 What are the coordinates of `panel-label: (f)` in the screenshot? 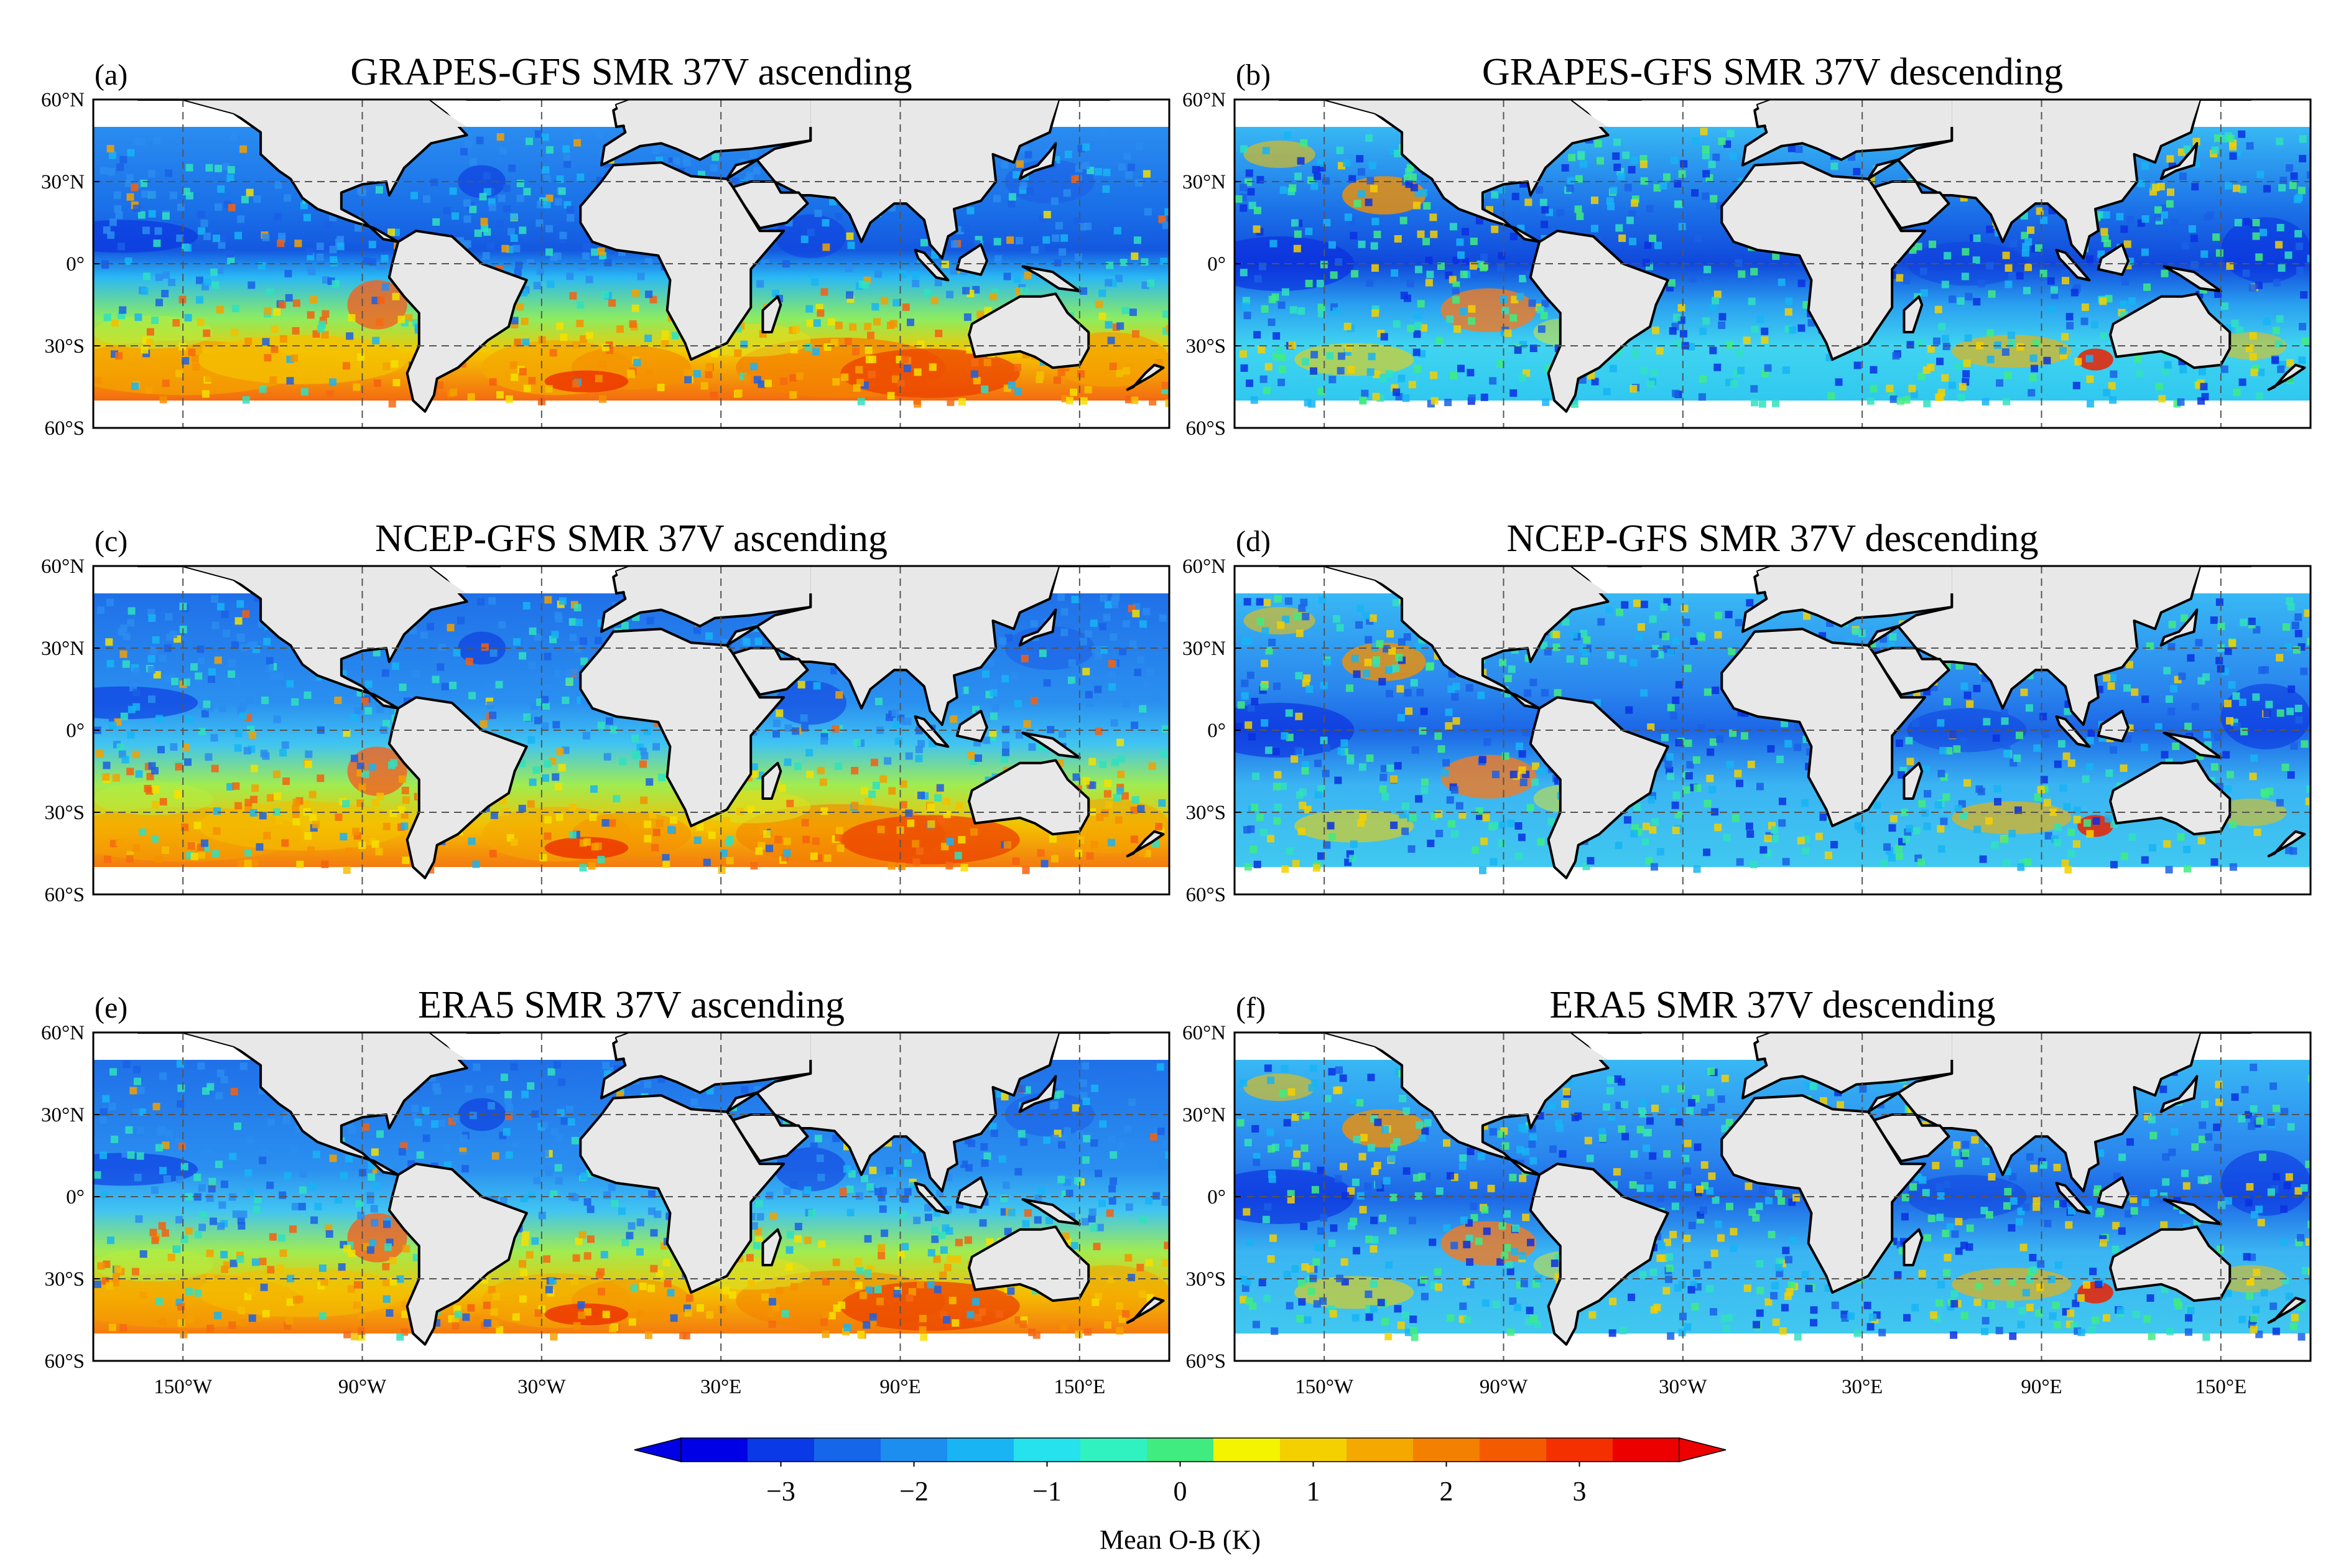 It's located at (1251, 1007).